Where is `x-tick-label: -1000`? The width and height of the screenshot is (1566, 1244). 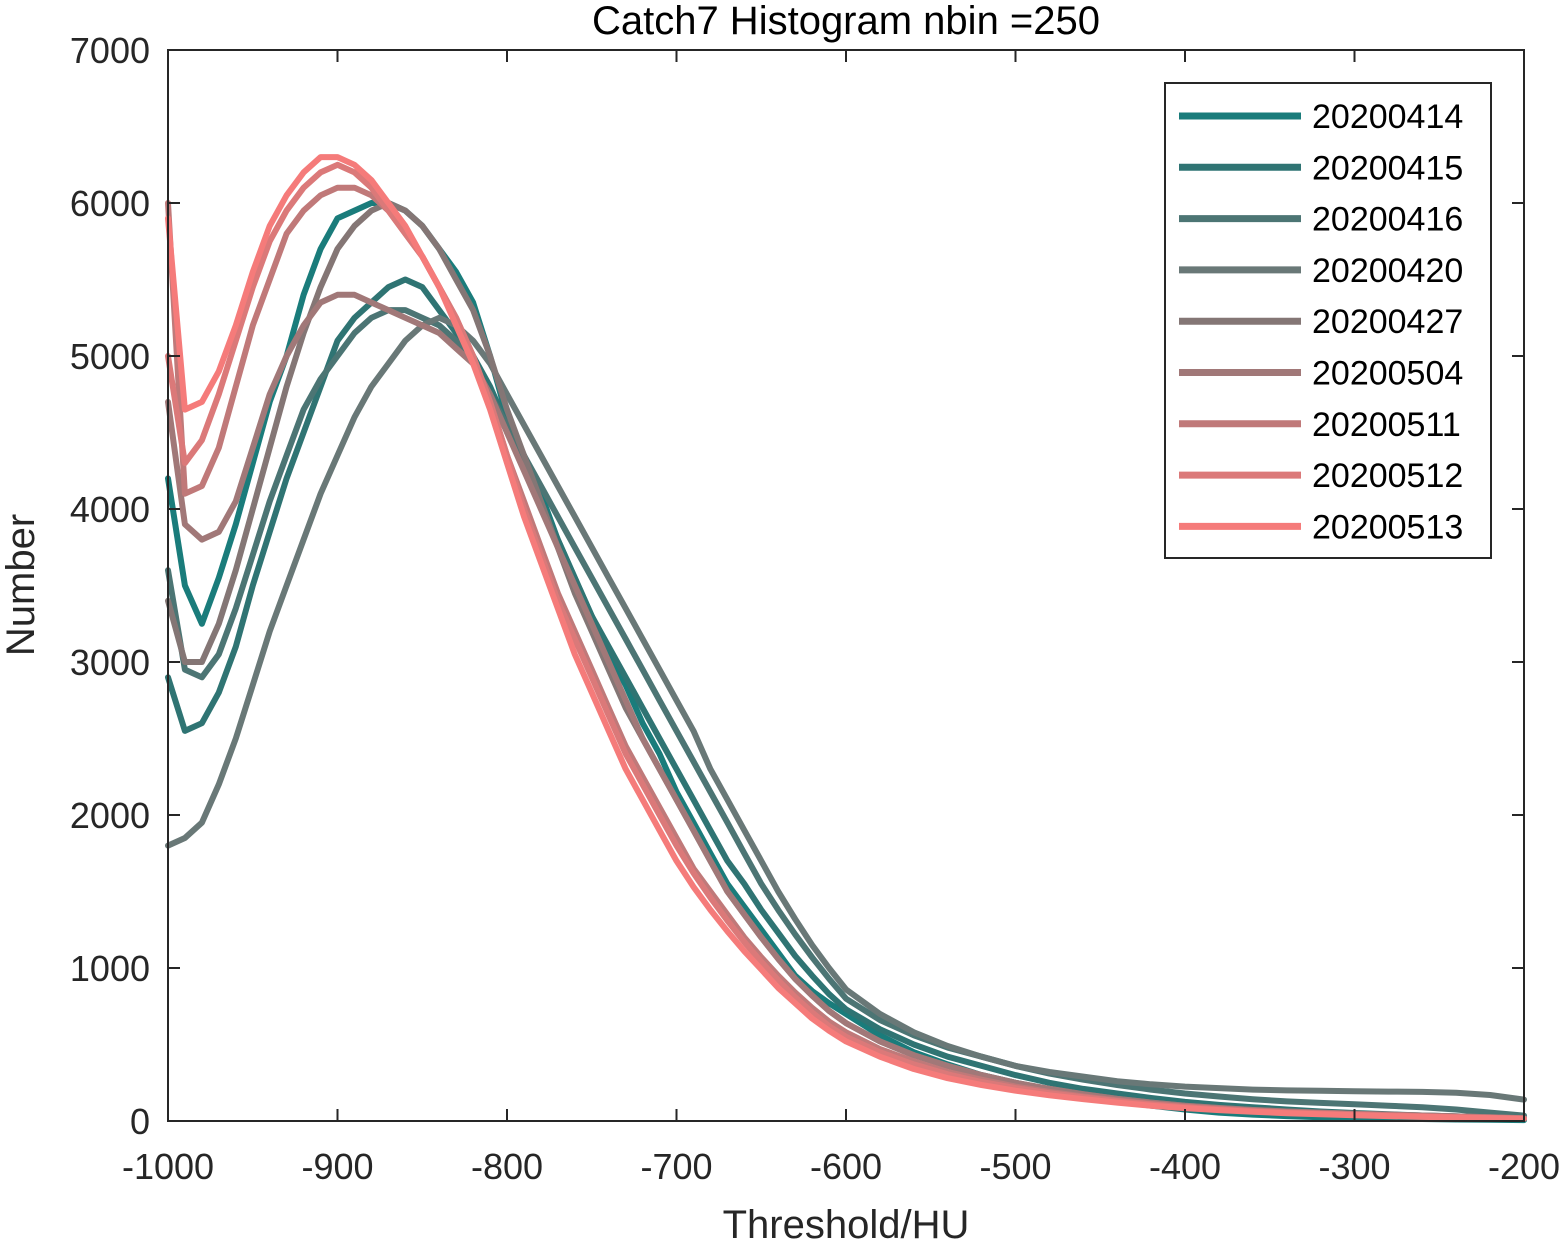 x-tick-label: -1000 is located at coordinates (168, 1166).